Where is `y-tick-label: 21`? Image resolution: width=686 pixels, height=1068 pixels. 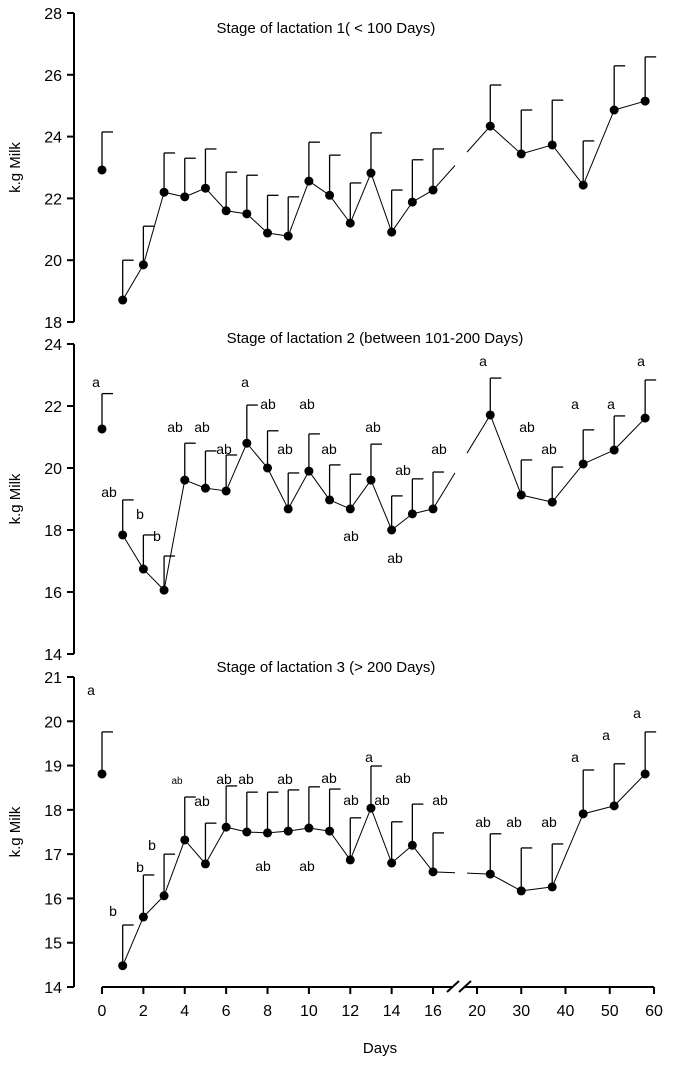
y-tick-label: 21 is located at coordinates (53, 678).